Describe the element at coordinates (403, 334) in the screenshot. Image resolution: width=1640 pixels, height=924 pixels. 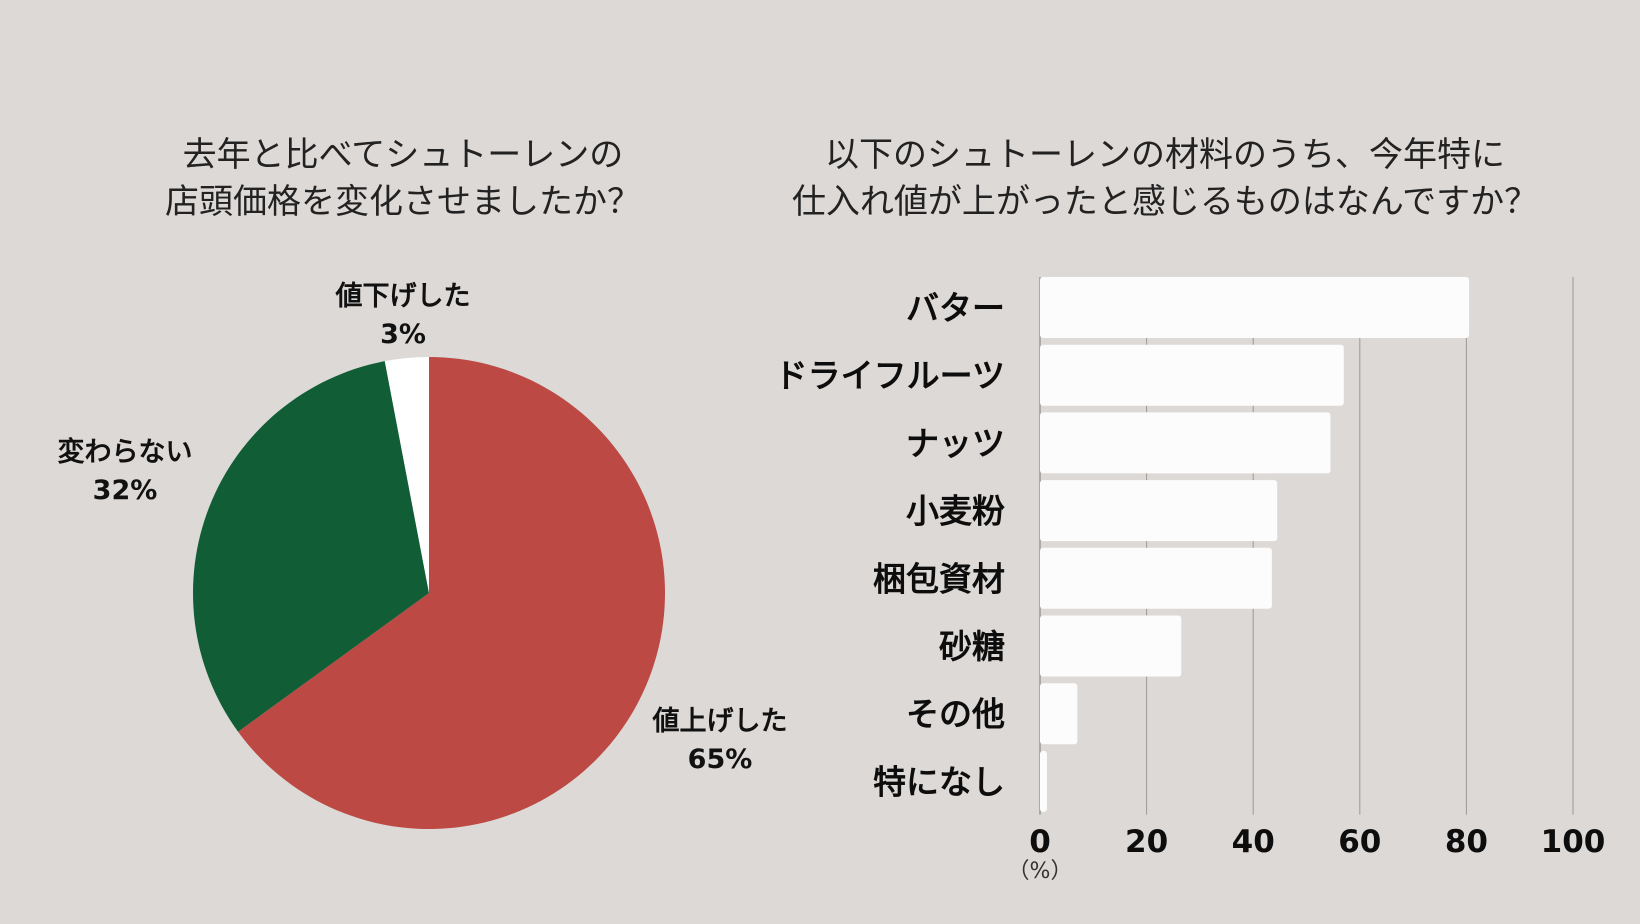
I see `pie-label-lowered-percent: 3%` at that location.